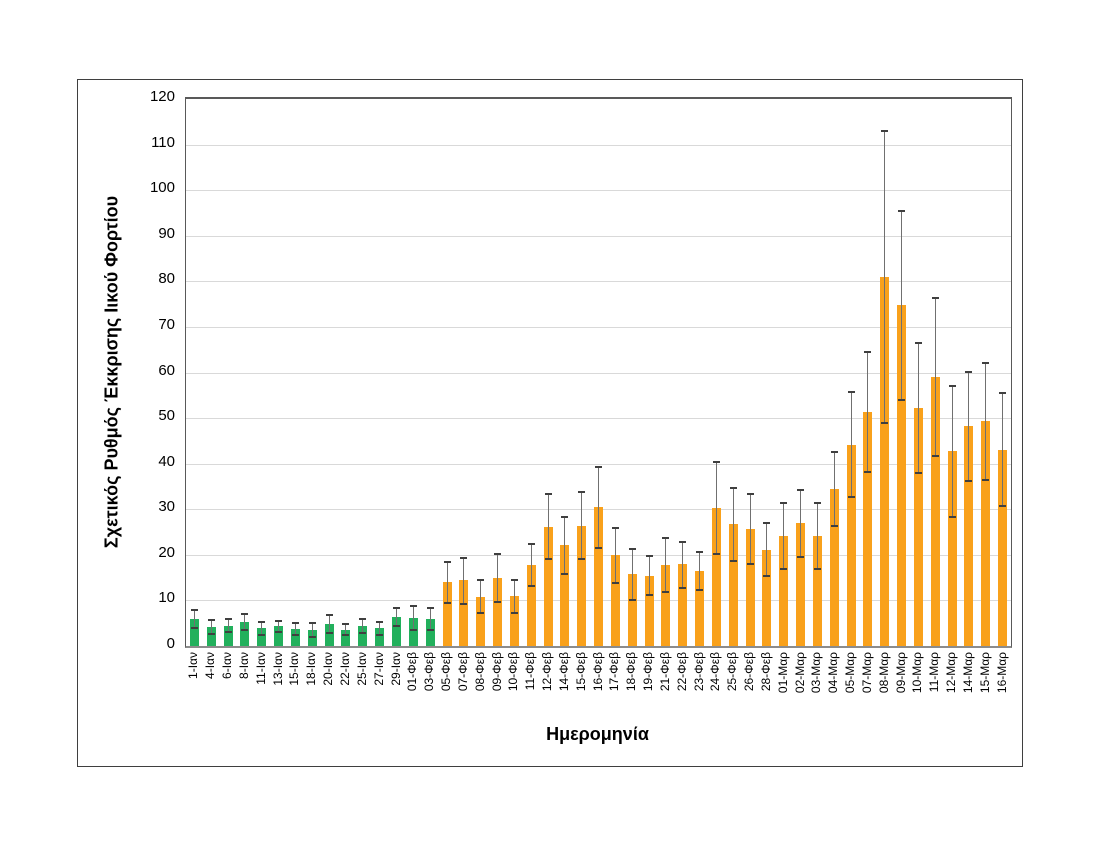 This screenshot has height=850, width=1100. Describe the element at coordinates (765, 672) in the screenshot. I see `x-tick-label: 28-Φεβ` at that location.